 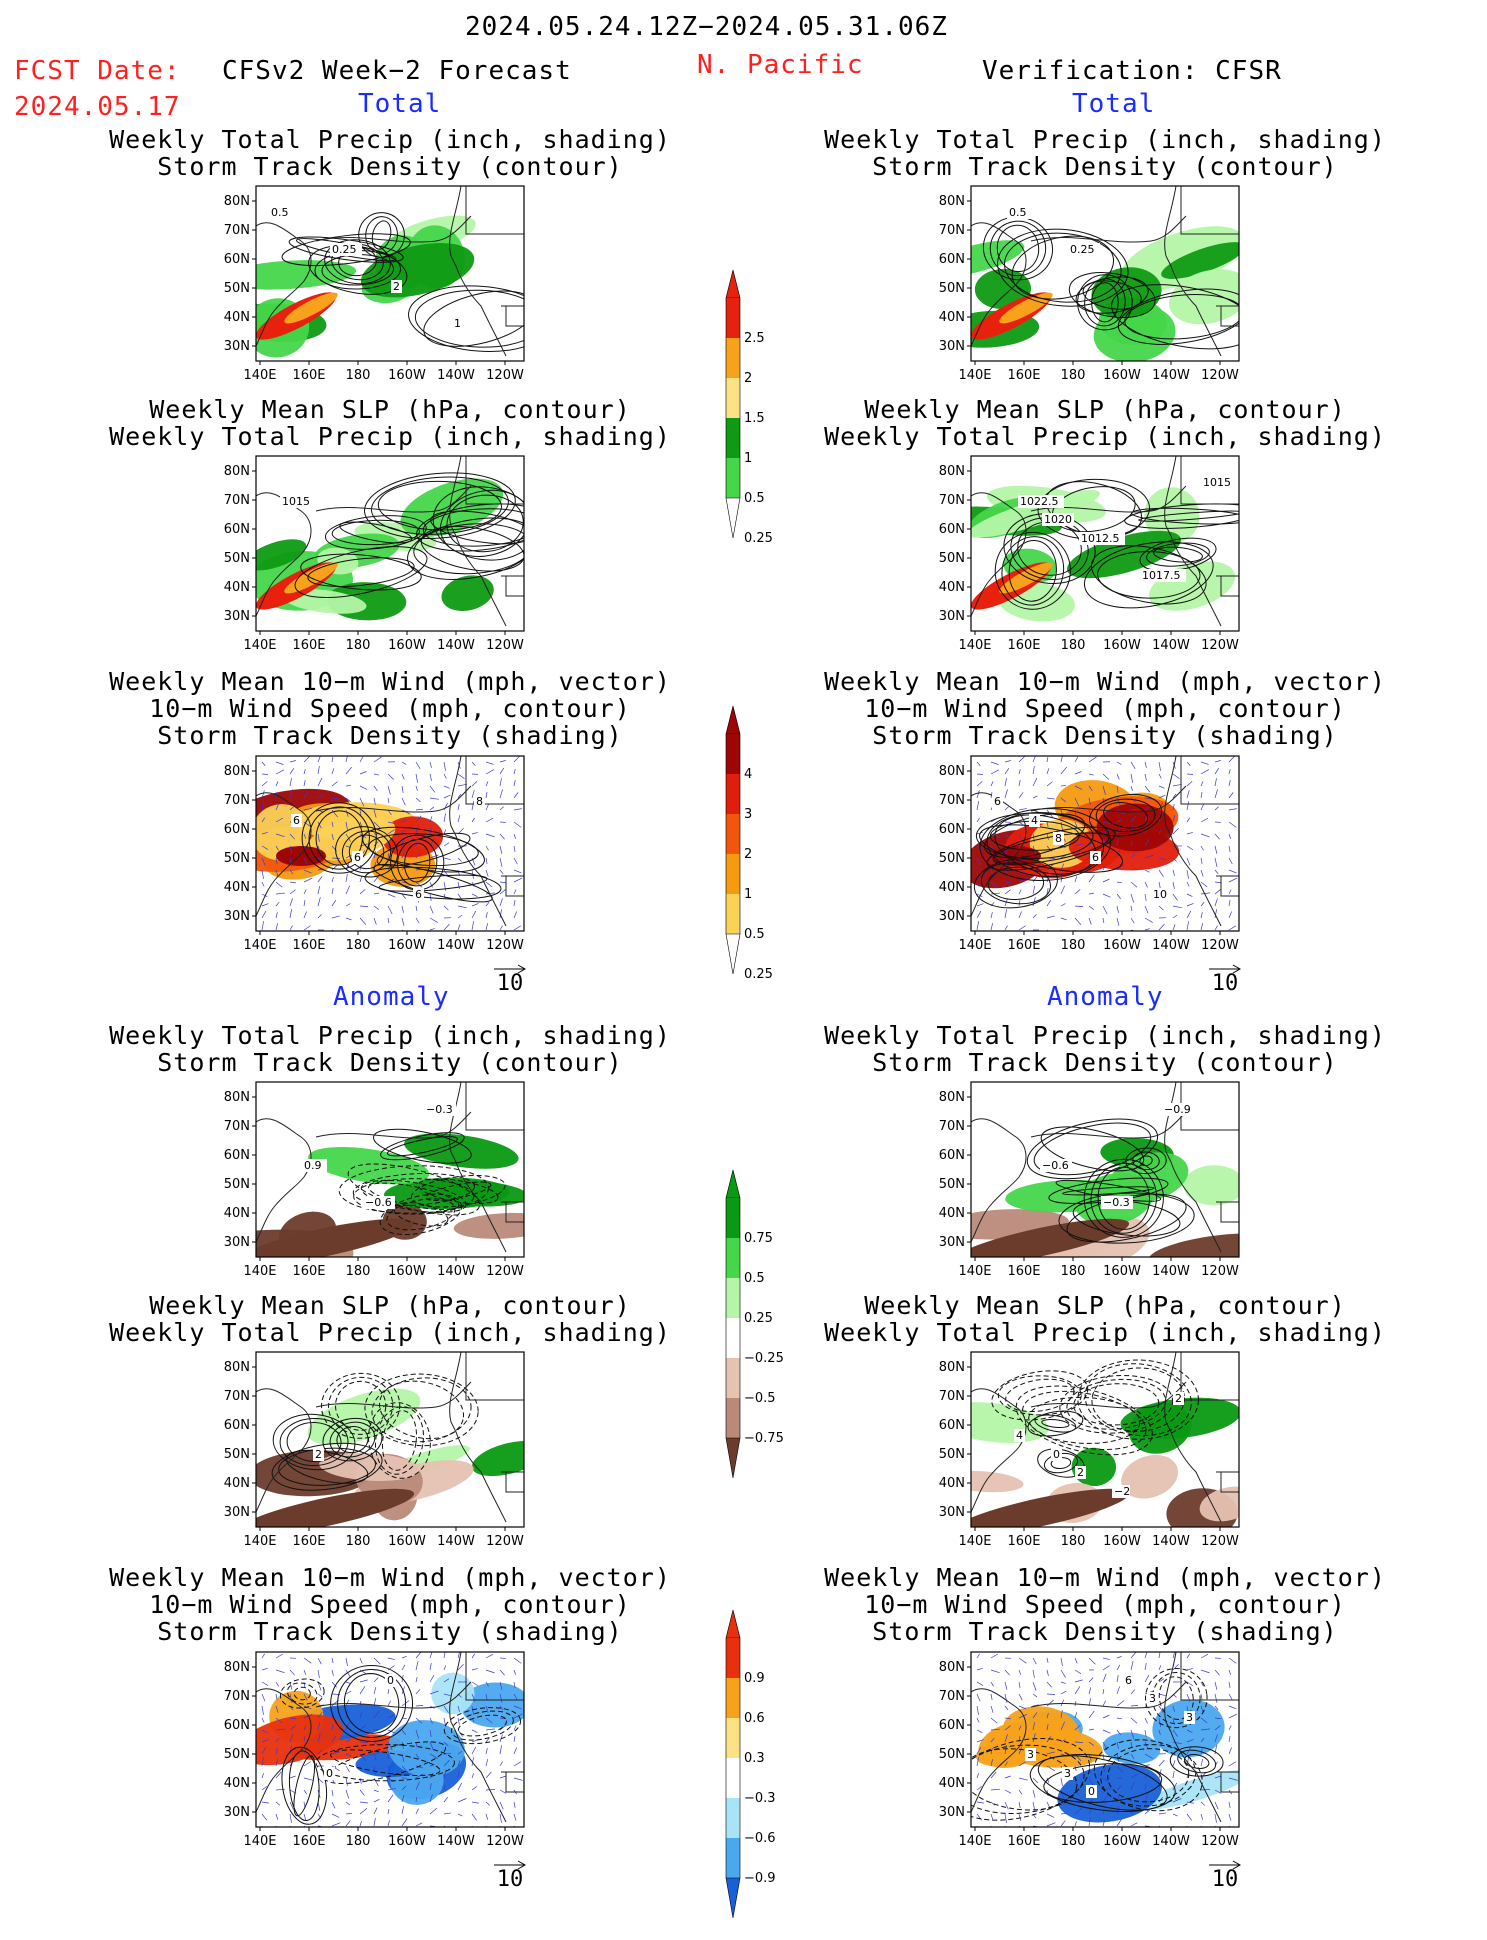 I want to click on reference-vector-label: 10, so click(x=510, y=983).